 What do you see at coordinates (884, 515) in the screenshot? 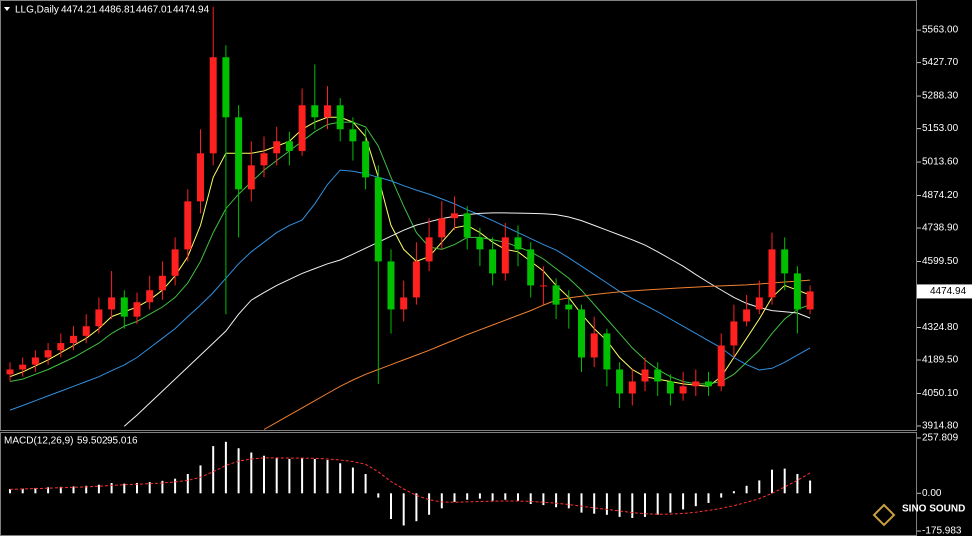
I see `logo-mark` at bounding box center [884, 515].